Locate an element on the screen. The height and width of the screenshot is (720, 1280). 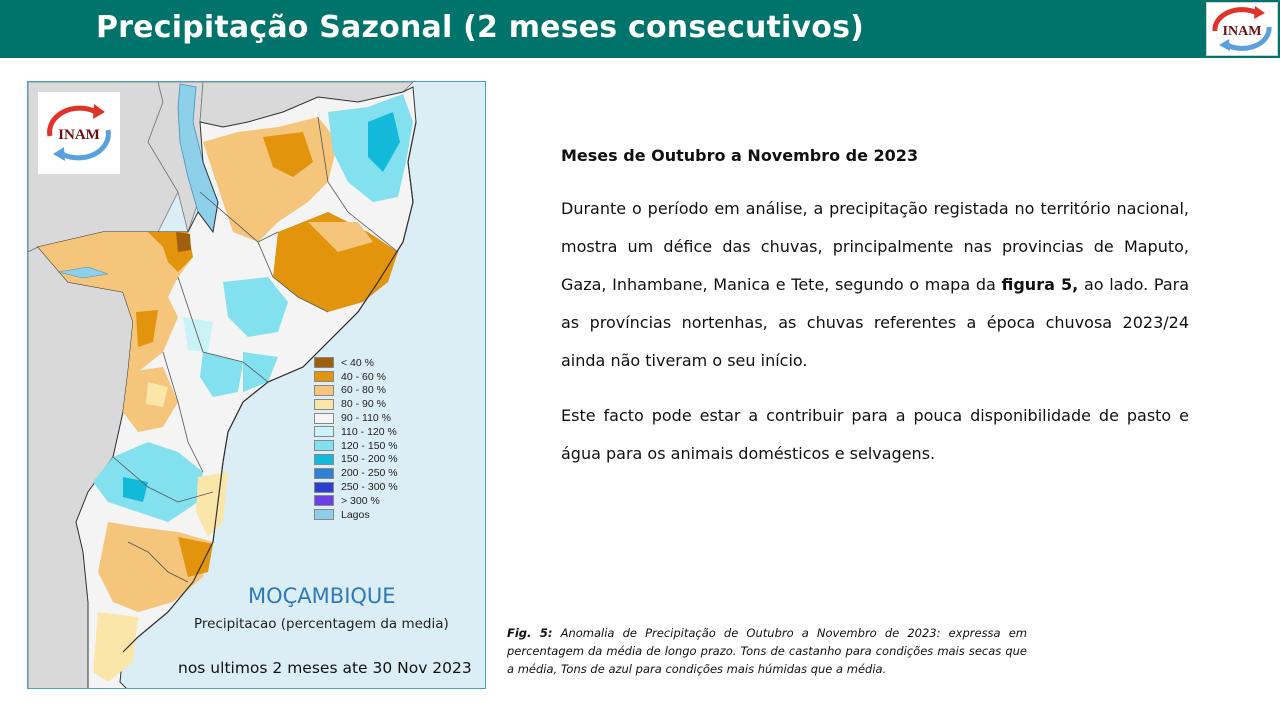
inam-logo: INAM is located at coordinates (1242, 29).